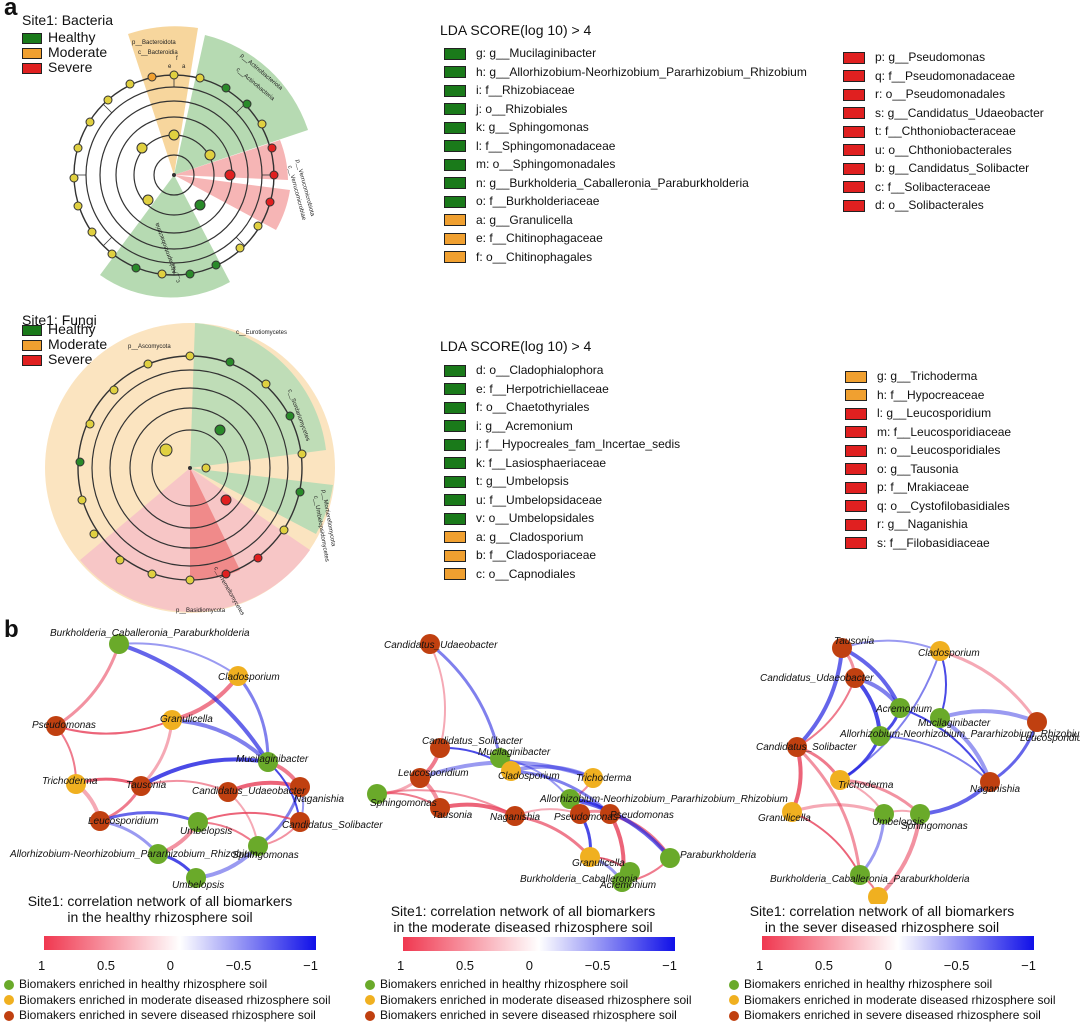 The width and height of the screenshot is (1080, 1027). What do you see at coordinates (258, 395) in the screenshot?
I see `sector-eurotiomycetes` at bounding box center [258, 395].